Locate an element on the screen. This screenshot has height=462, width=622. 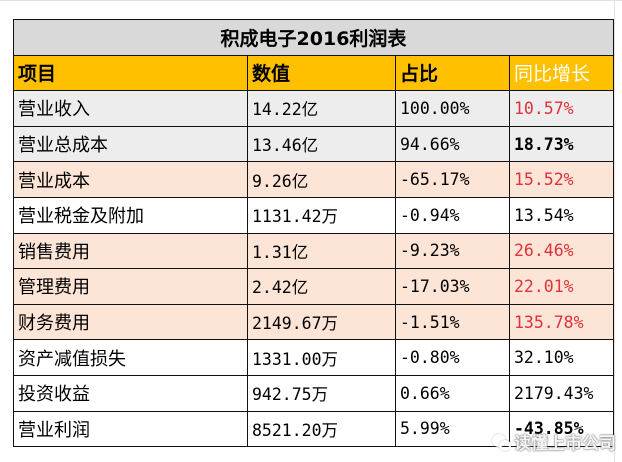
row-item: 销售费用 is located at coordinates (130, 251).